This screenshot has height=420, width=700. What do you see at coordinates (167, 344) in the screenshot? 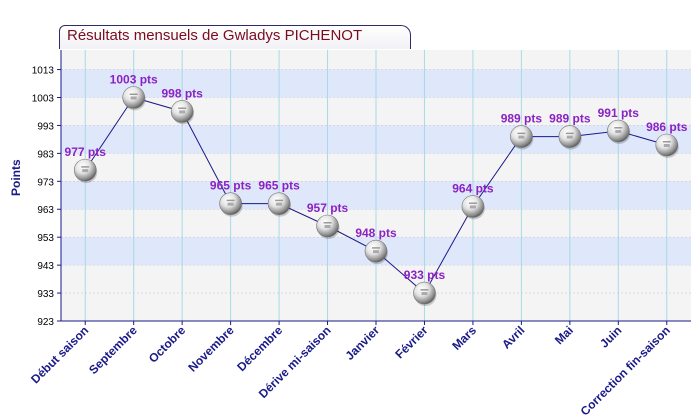
I see `x-tick-label: Octobre` at bounding box center [167, 344].